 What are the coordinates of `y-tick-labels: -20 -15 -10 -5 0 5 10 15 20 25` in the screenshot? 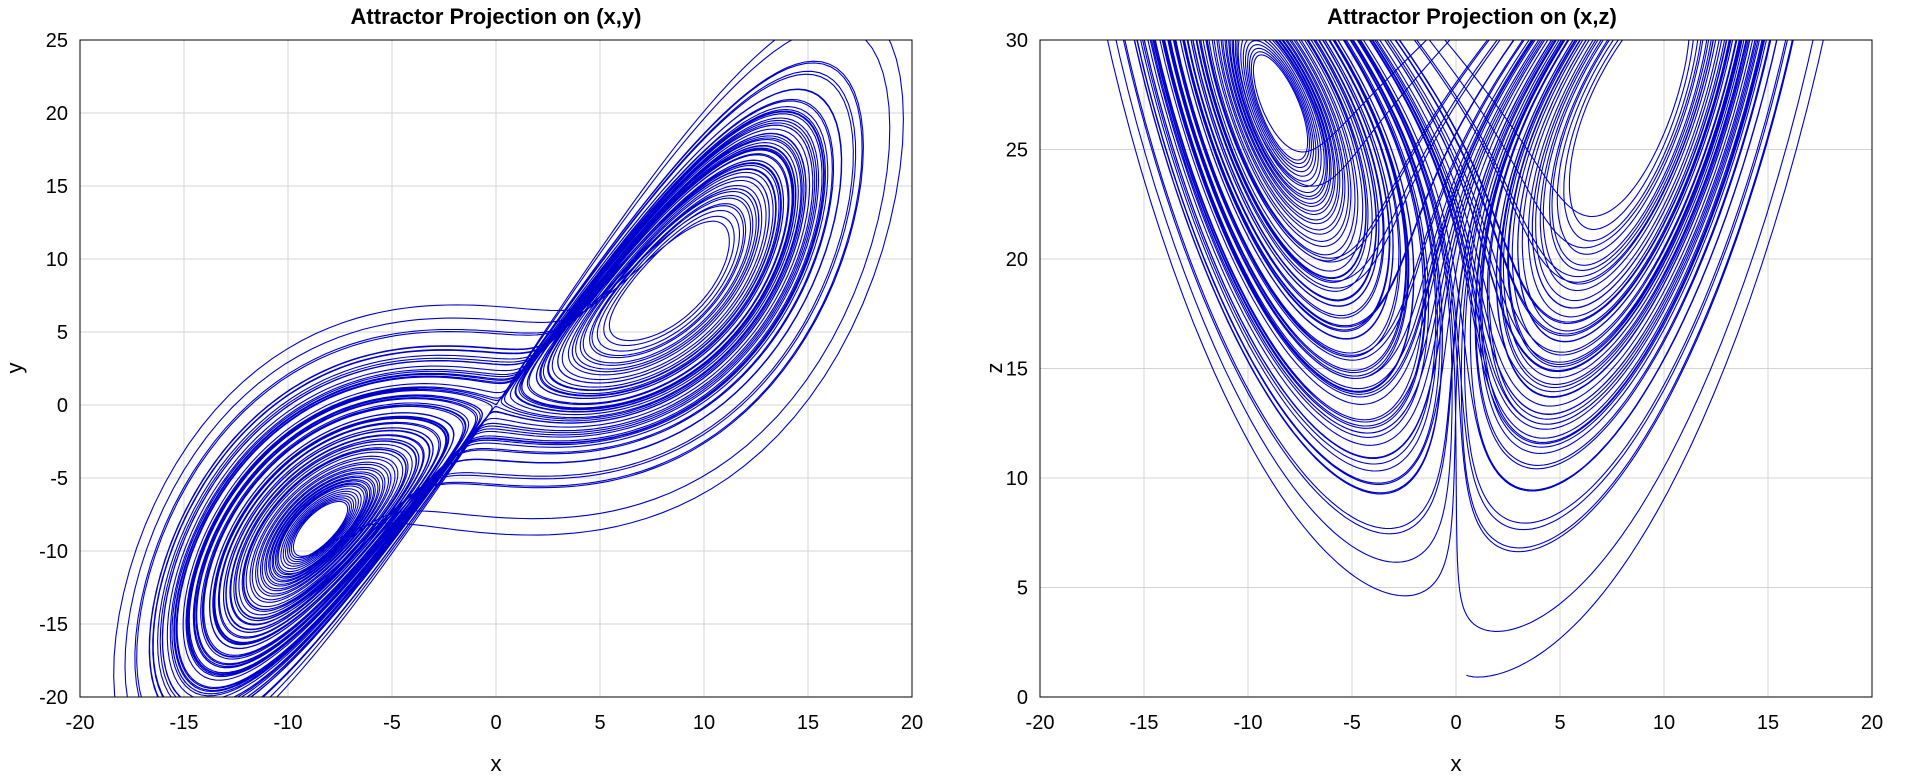 It's located at (53, 369).